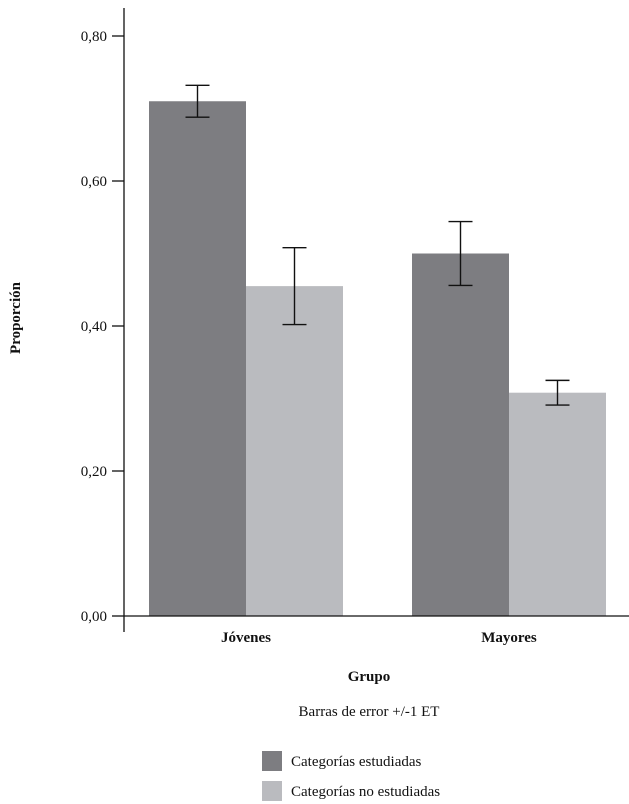 This screenshot has width=629, height=804. What do you see at coordinates (94, 472) in the screenshot?
I see `y-tick-label: 0,20` at bounding box center [94, 472].